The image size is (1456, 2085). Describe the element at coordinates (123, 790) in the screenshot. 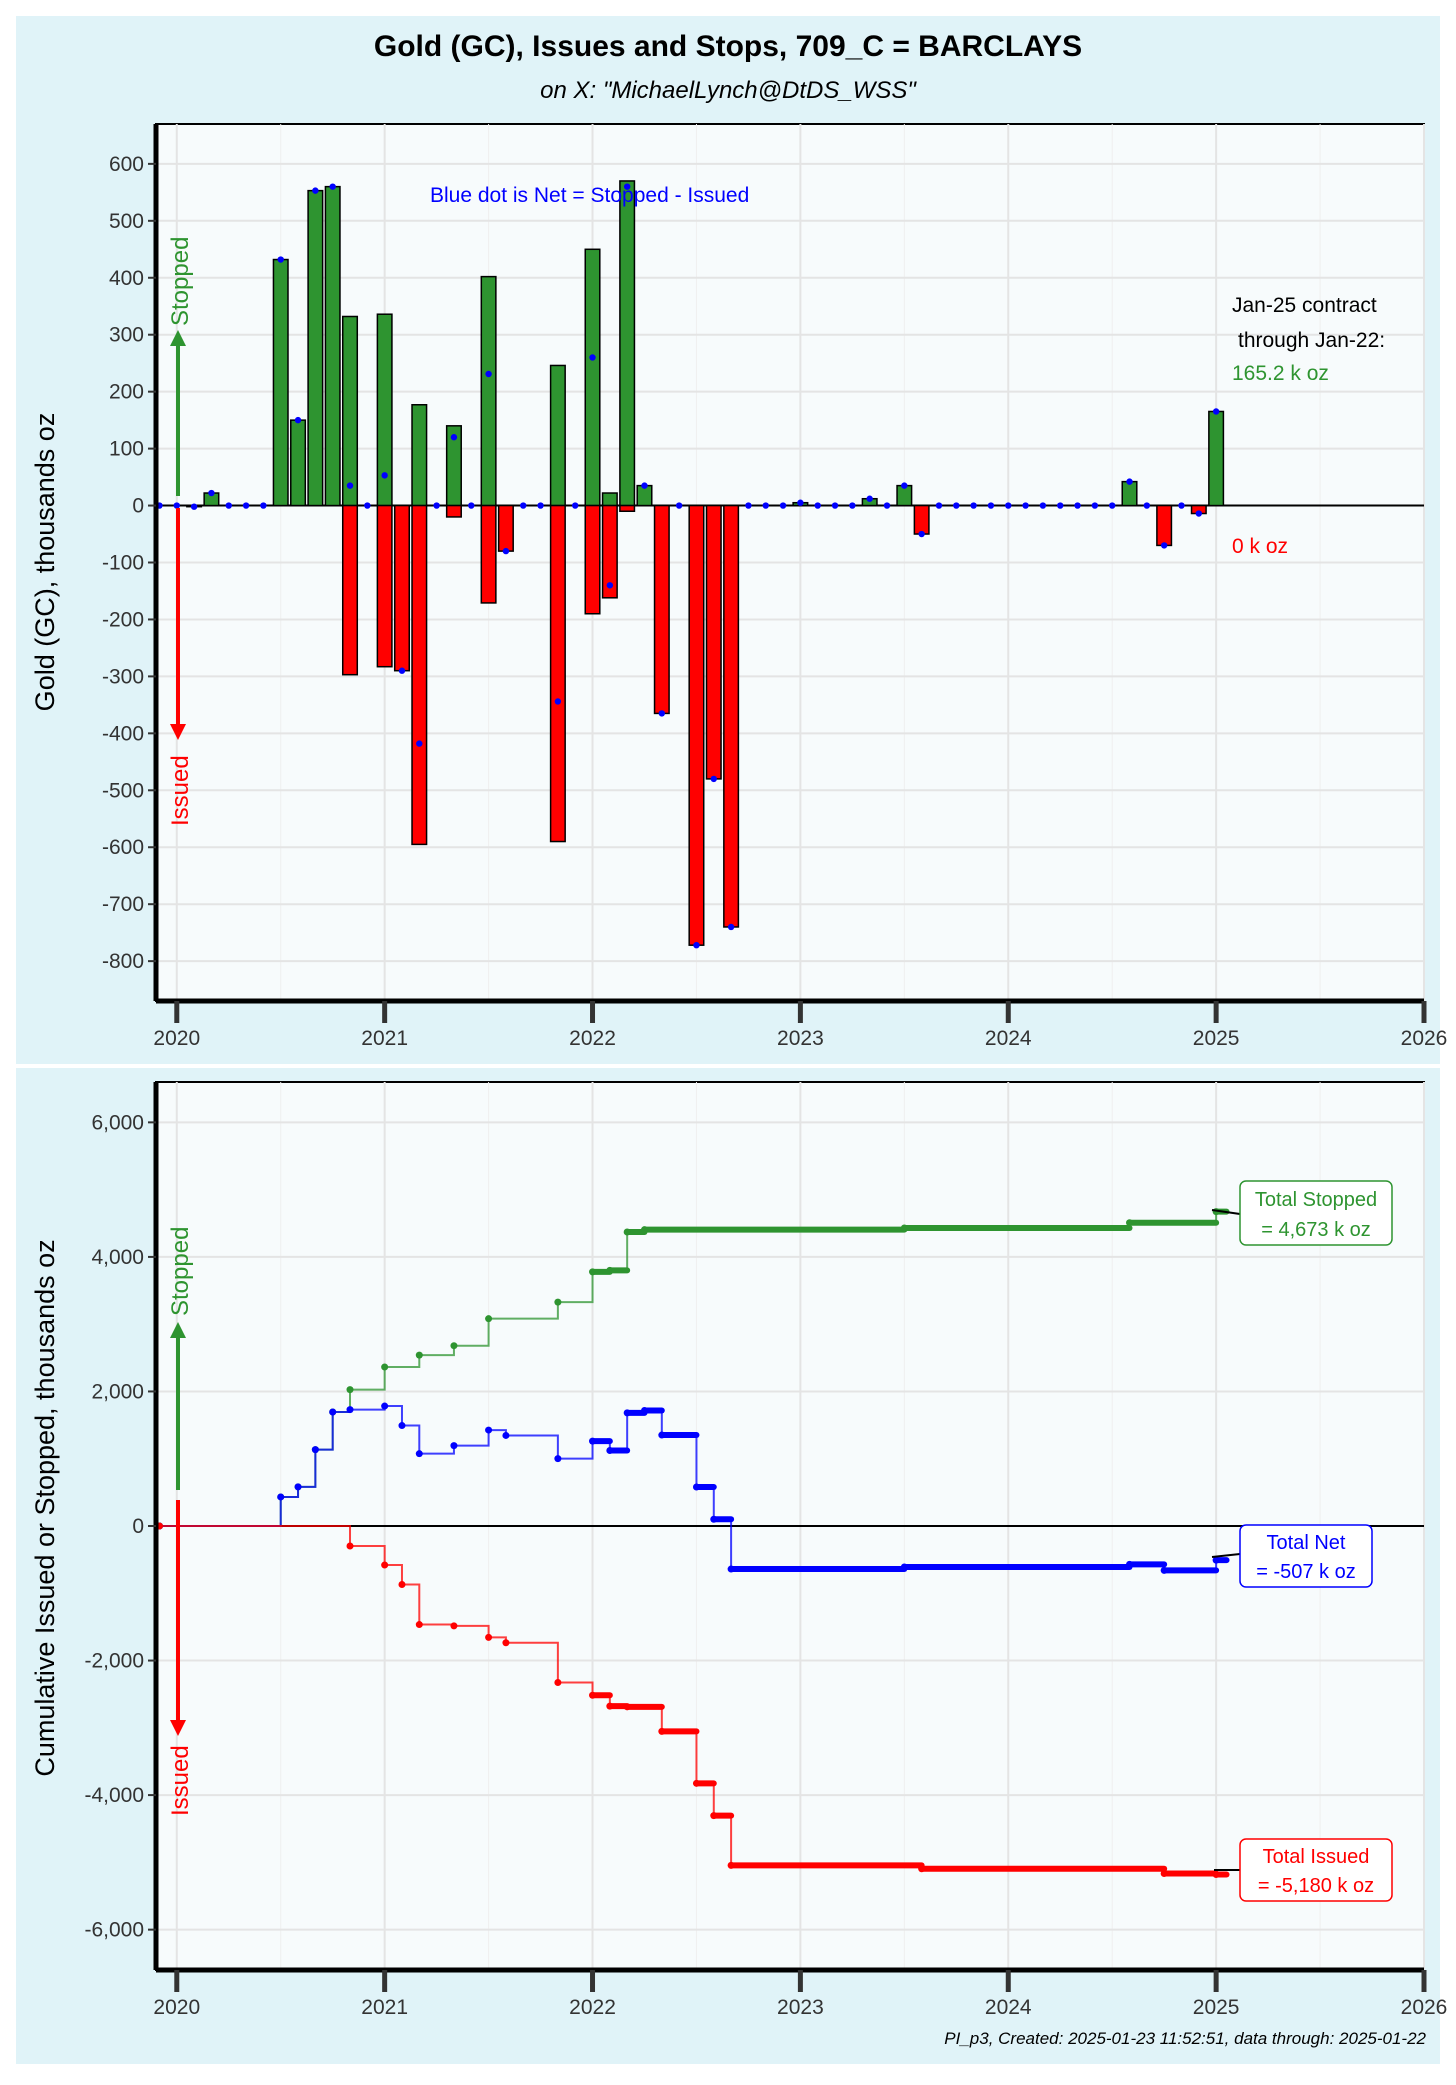

I see `top-y-tick-label: -500` at that location.